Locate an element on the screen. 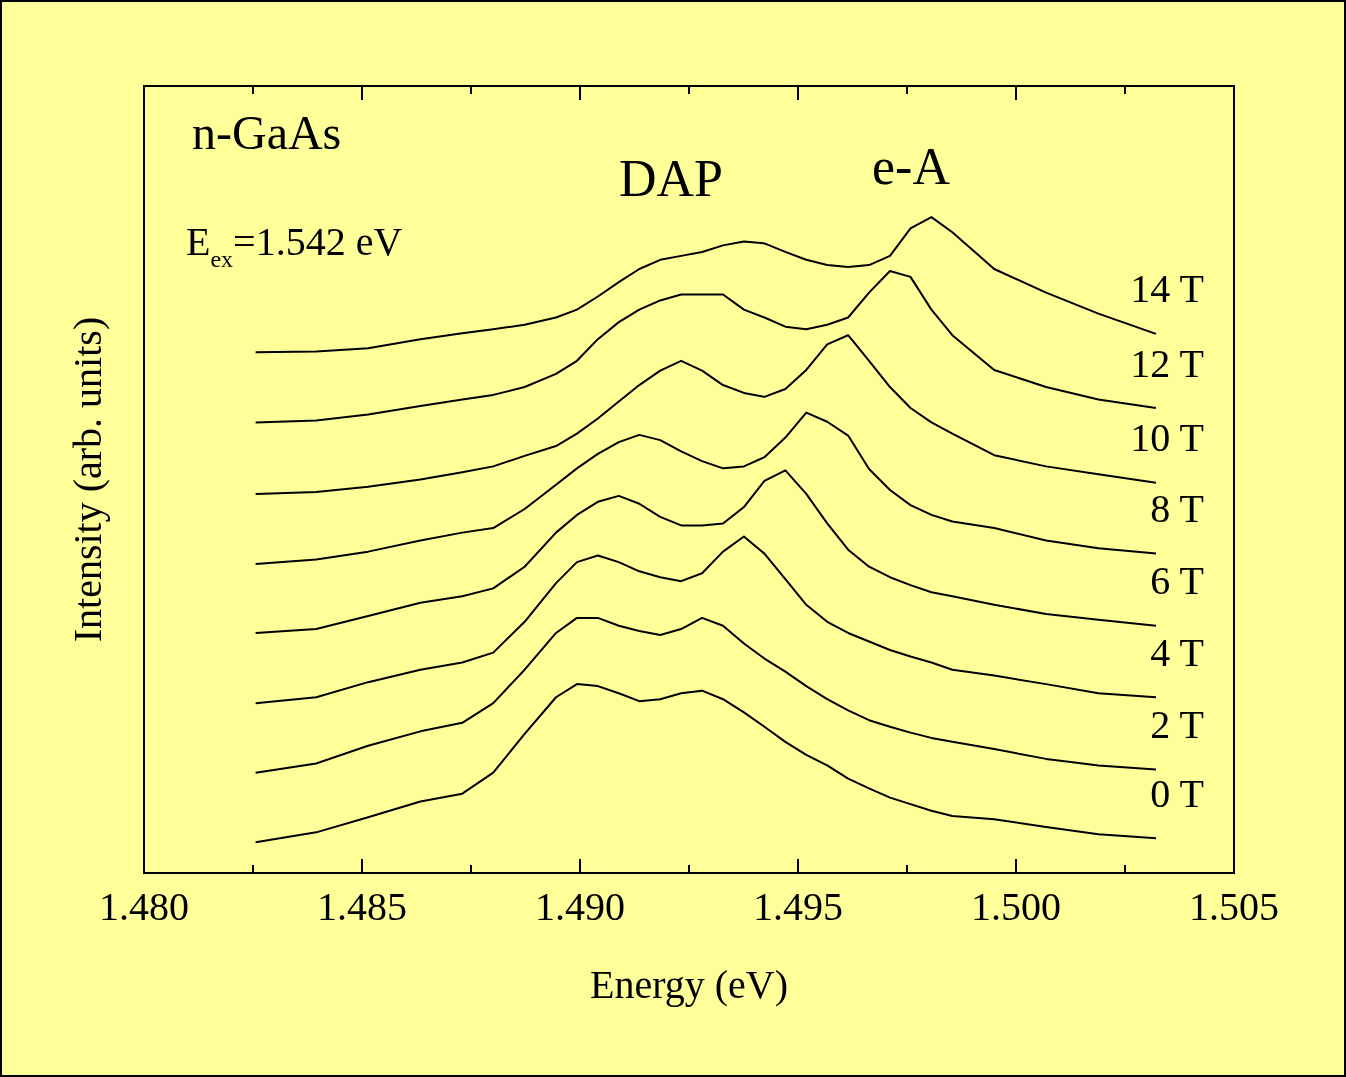 The height and width of the screenshot is (1077, 1346). series-label: 8 T is located at coordinates (1177, 509).